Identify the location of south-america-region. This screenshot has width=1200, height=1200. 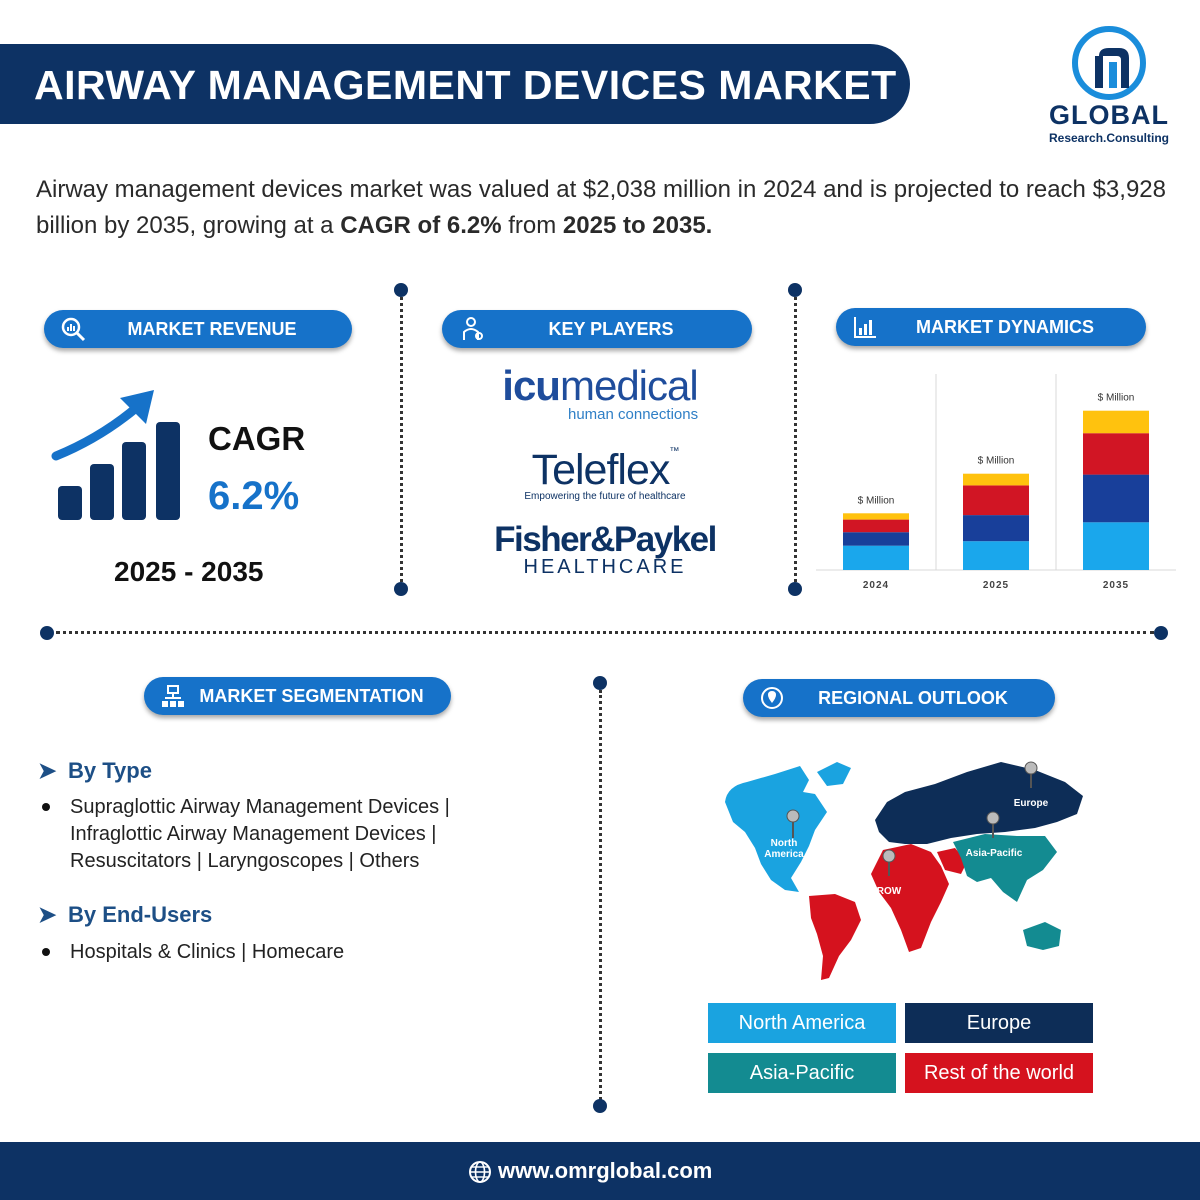
(835, 937).